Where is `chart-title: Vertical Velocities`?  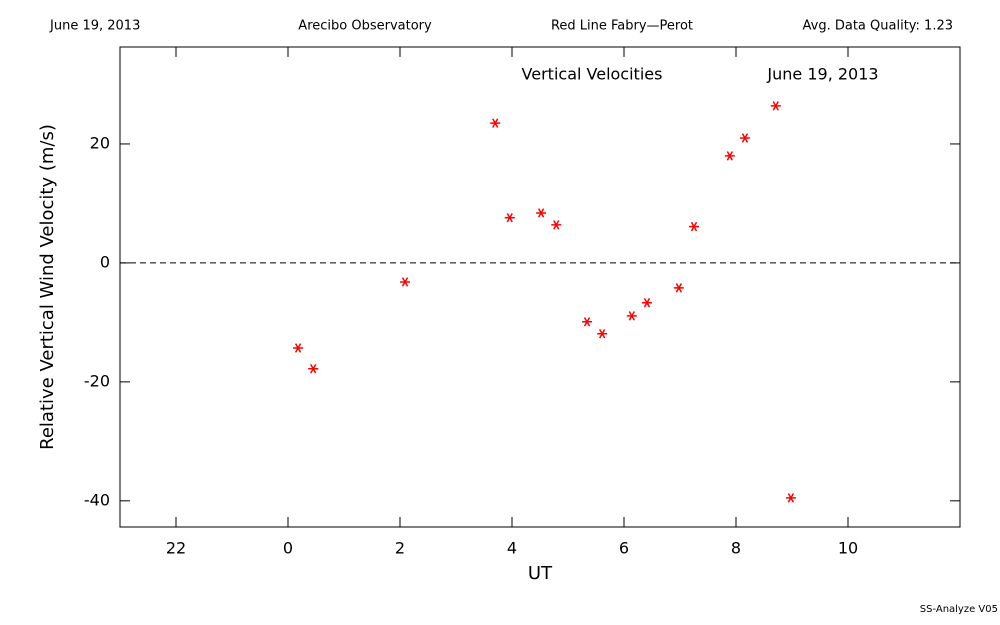
chart-title: Vertical Velocities is located at coordinates (592, 74).